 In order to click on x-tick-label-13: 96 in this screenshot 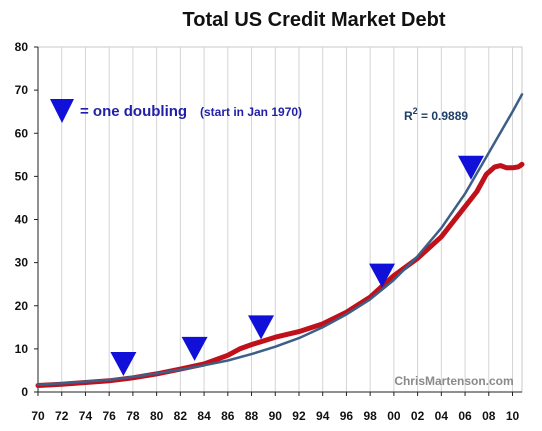, I will do `click(347, 416)`.